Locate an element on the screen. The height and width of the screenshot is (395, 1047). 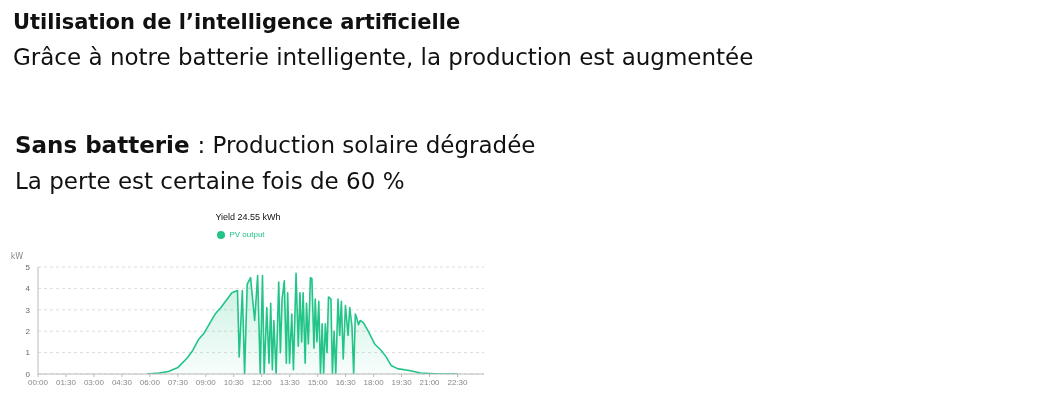
x-tick-label: 09:00 is located at coordinates (206, 382).